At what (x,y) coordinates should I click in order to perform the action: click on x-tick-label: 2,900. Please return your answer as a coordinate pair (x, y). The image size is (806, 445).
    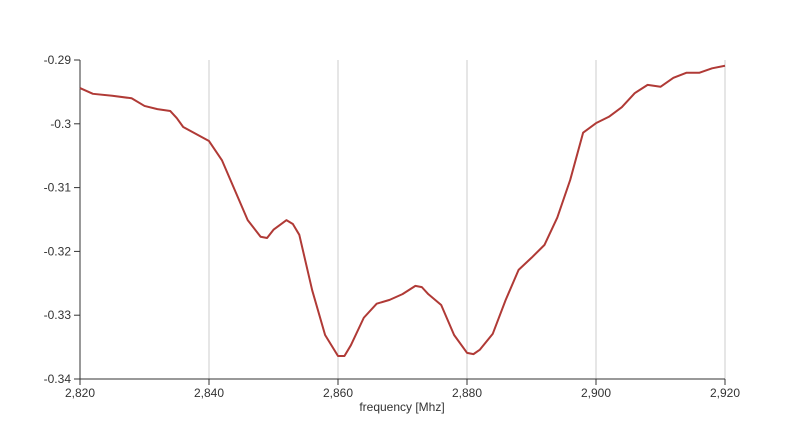
    Looking at the image, I should click on (596, 393).